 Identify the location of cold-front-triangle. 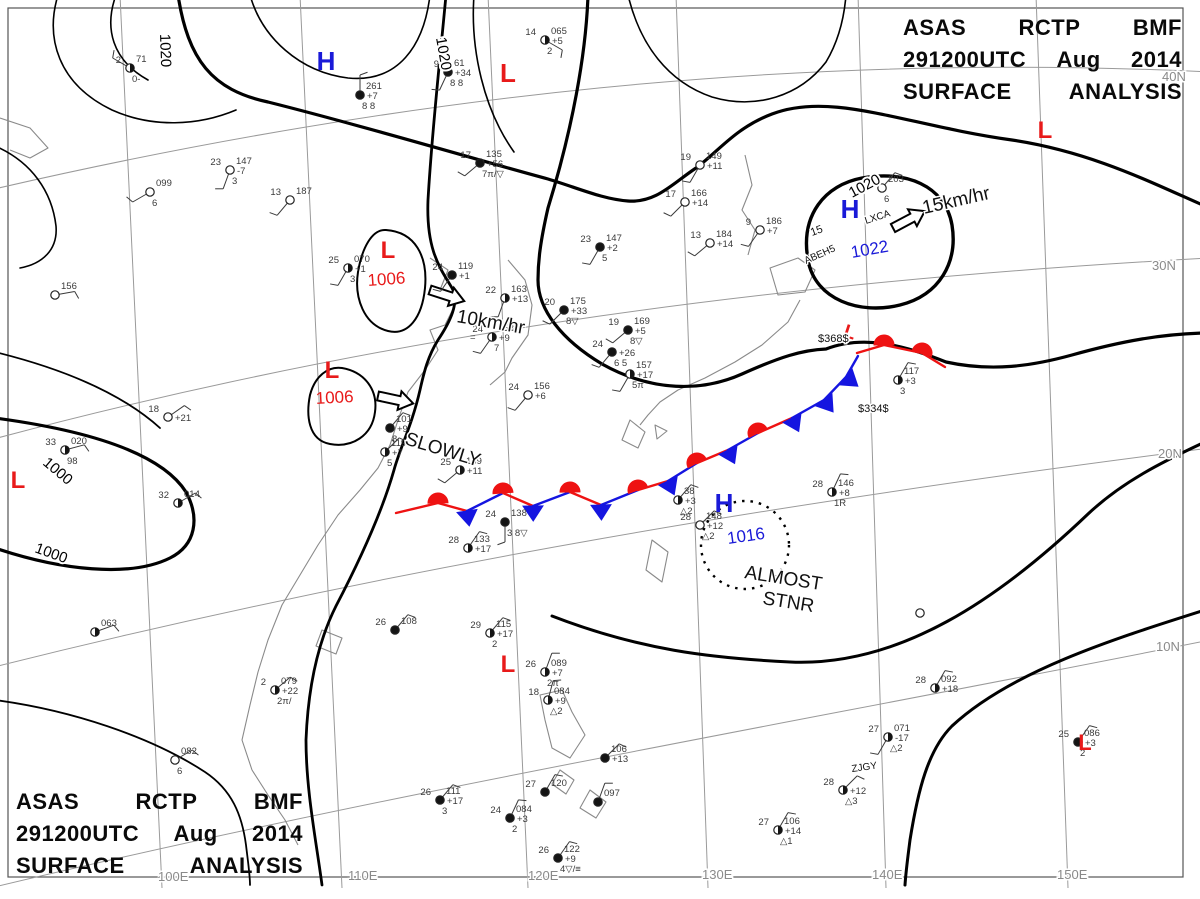
(667, 485).